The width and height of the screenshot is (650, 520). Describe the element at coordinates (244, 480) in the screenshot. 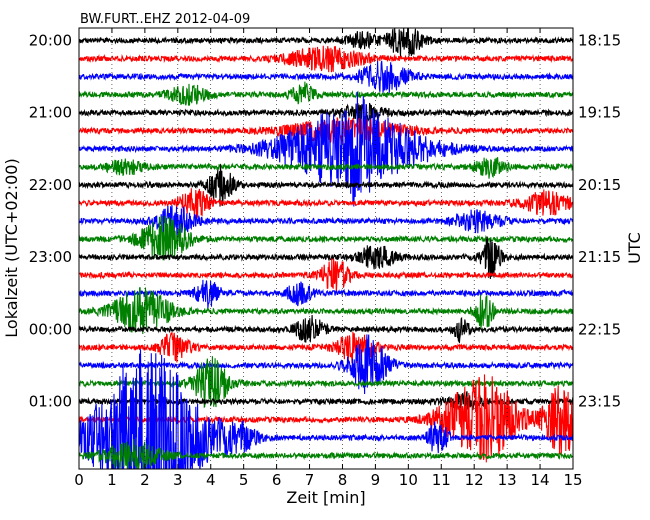

I see `x-tick-label: 5` at that location.